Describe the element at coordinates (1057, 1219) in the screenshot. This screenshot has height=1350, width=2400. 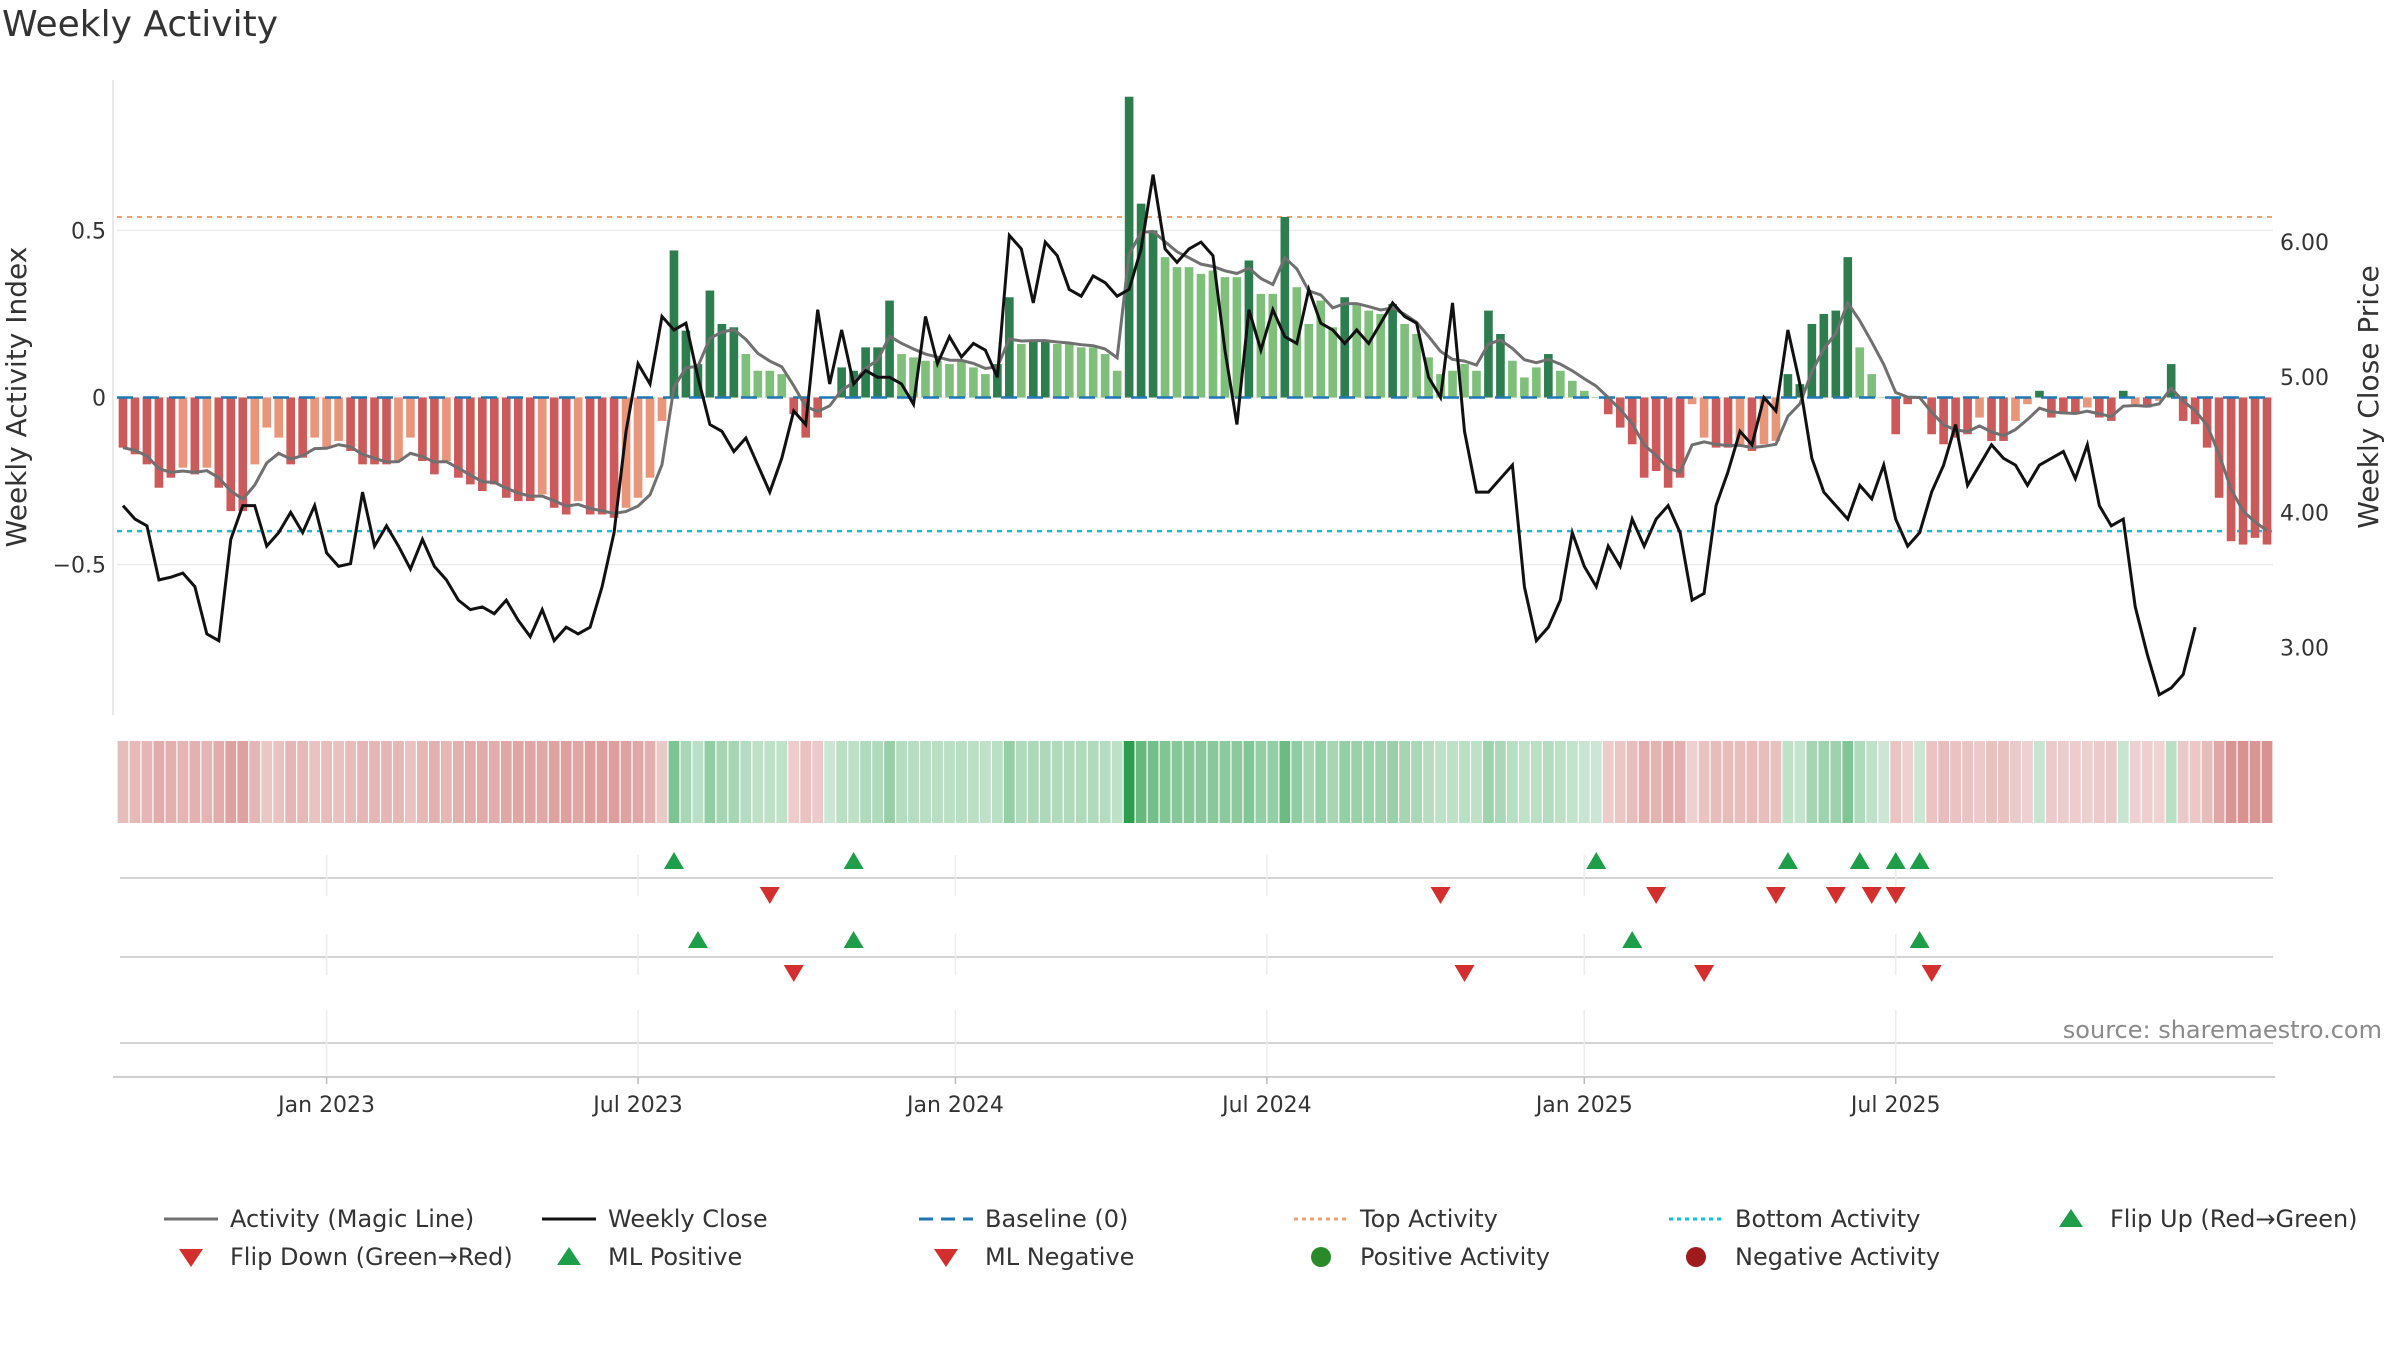
I see `legend-label: Baseline (0)` at that location.